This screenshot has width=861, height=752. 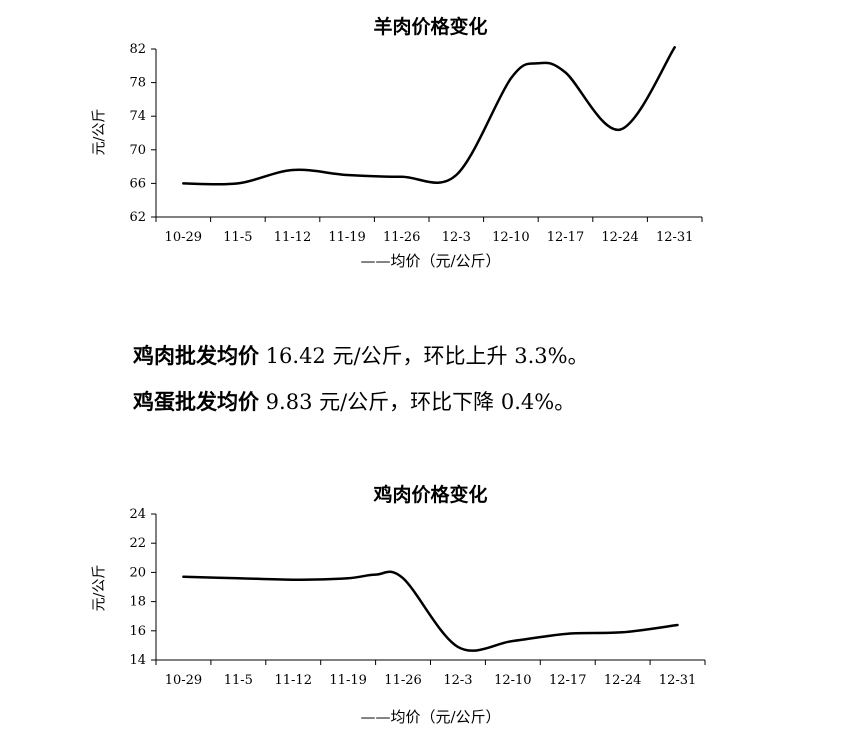 I want to click on y-tick-label: 82, so click(x=137, y=49).